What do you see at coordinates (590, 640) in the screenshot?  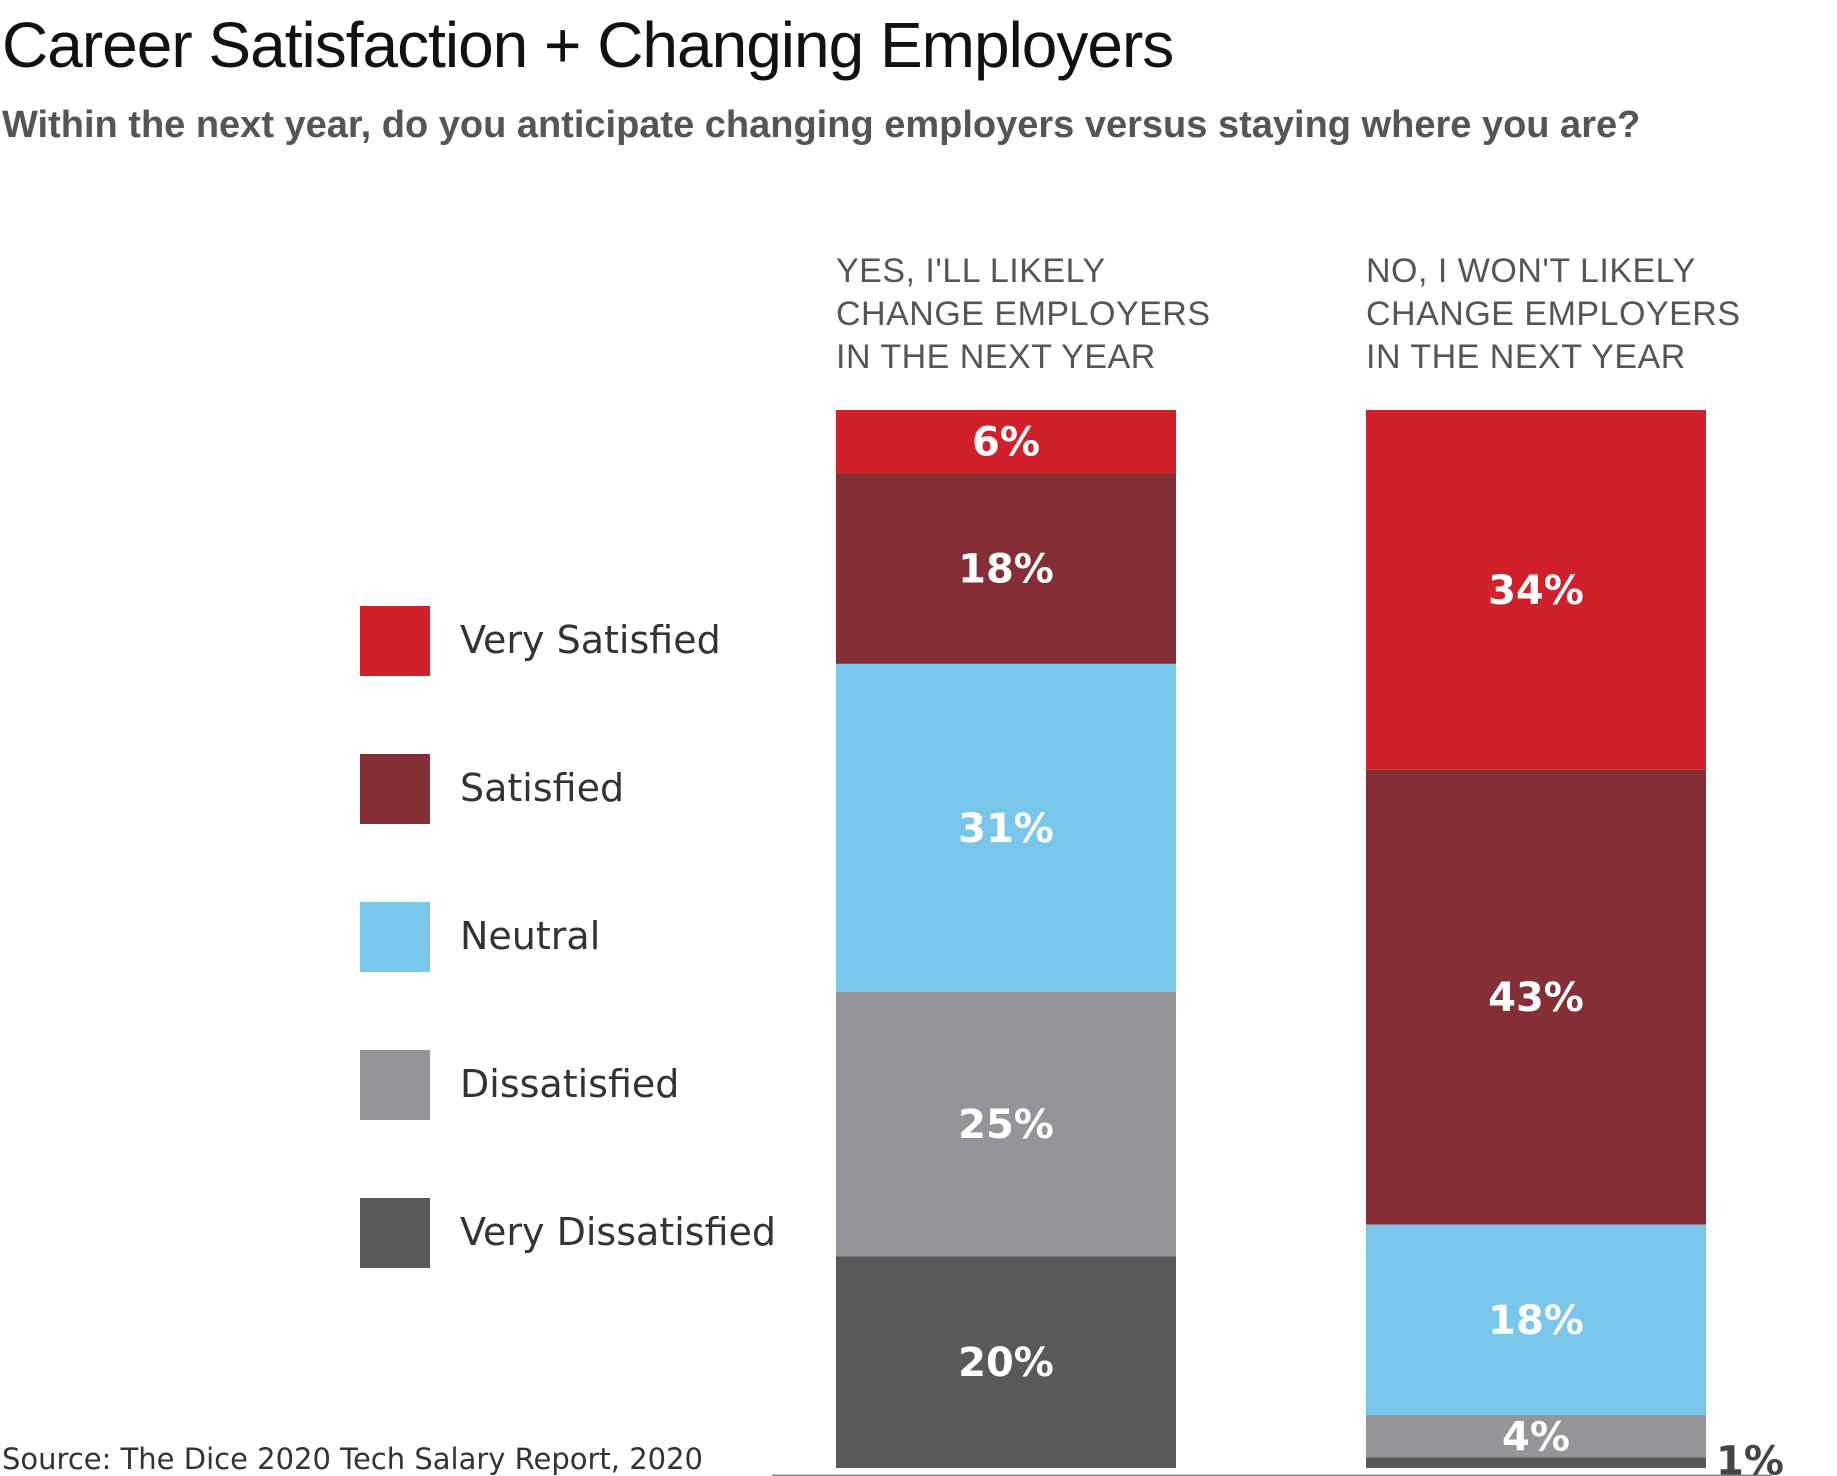 I see `legend-label-very-satisfied: Very Satisfied` at bounding box center [590, 640].